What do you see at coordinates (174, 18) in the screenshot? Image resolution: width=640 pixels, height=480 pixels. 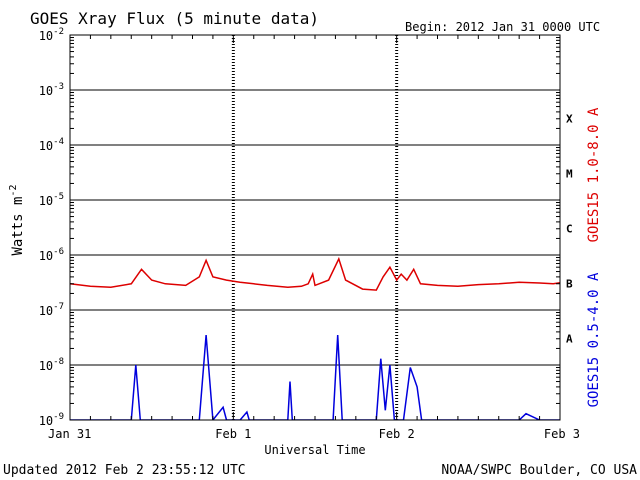 I see `chart-title: GOES Xray Flux (5 minute data)` at bounding box center [174, 18].